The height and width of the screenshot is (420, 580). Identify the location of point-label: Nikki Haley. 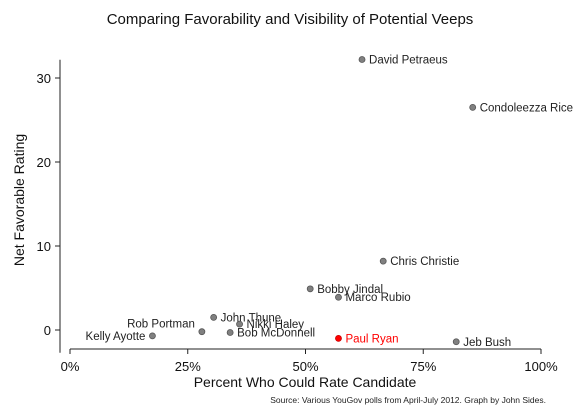
(276, 325).